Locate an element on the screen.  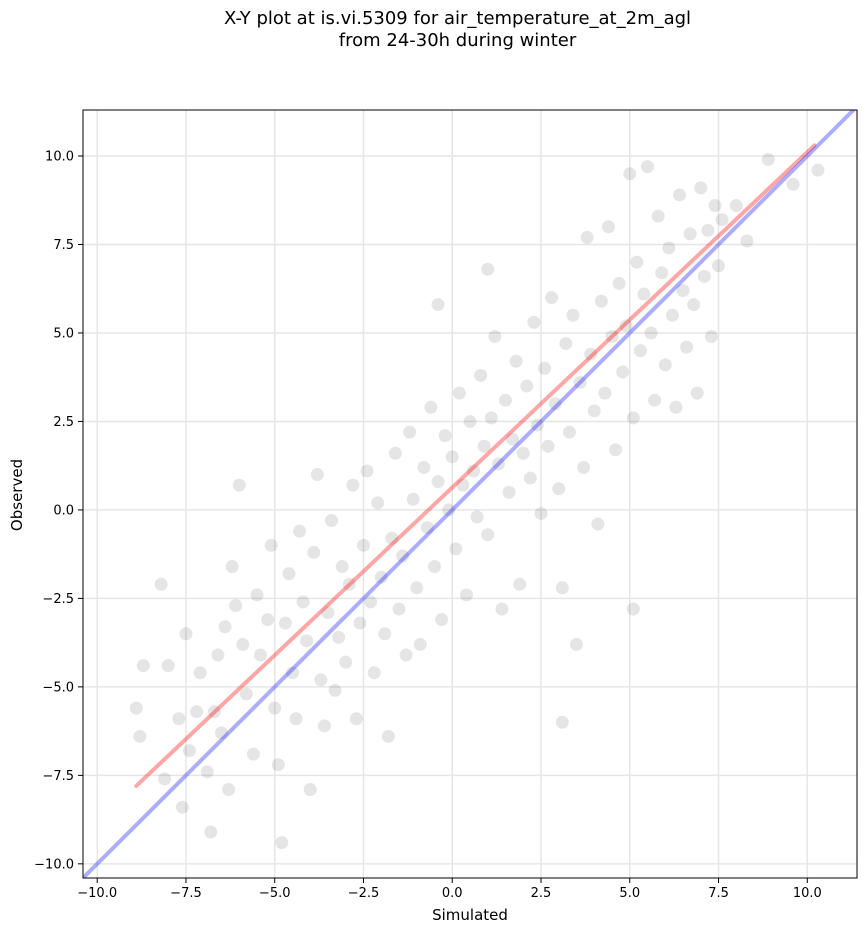
y-tick-label: 0.0 is located at coordinates (63, 510).